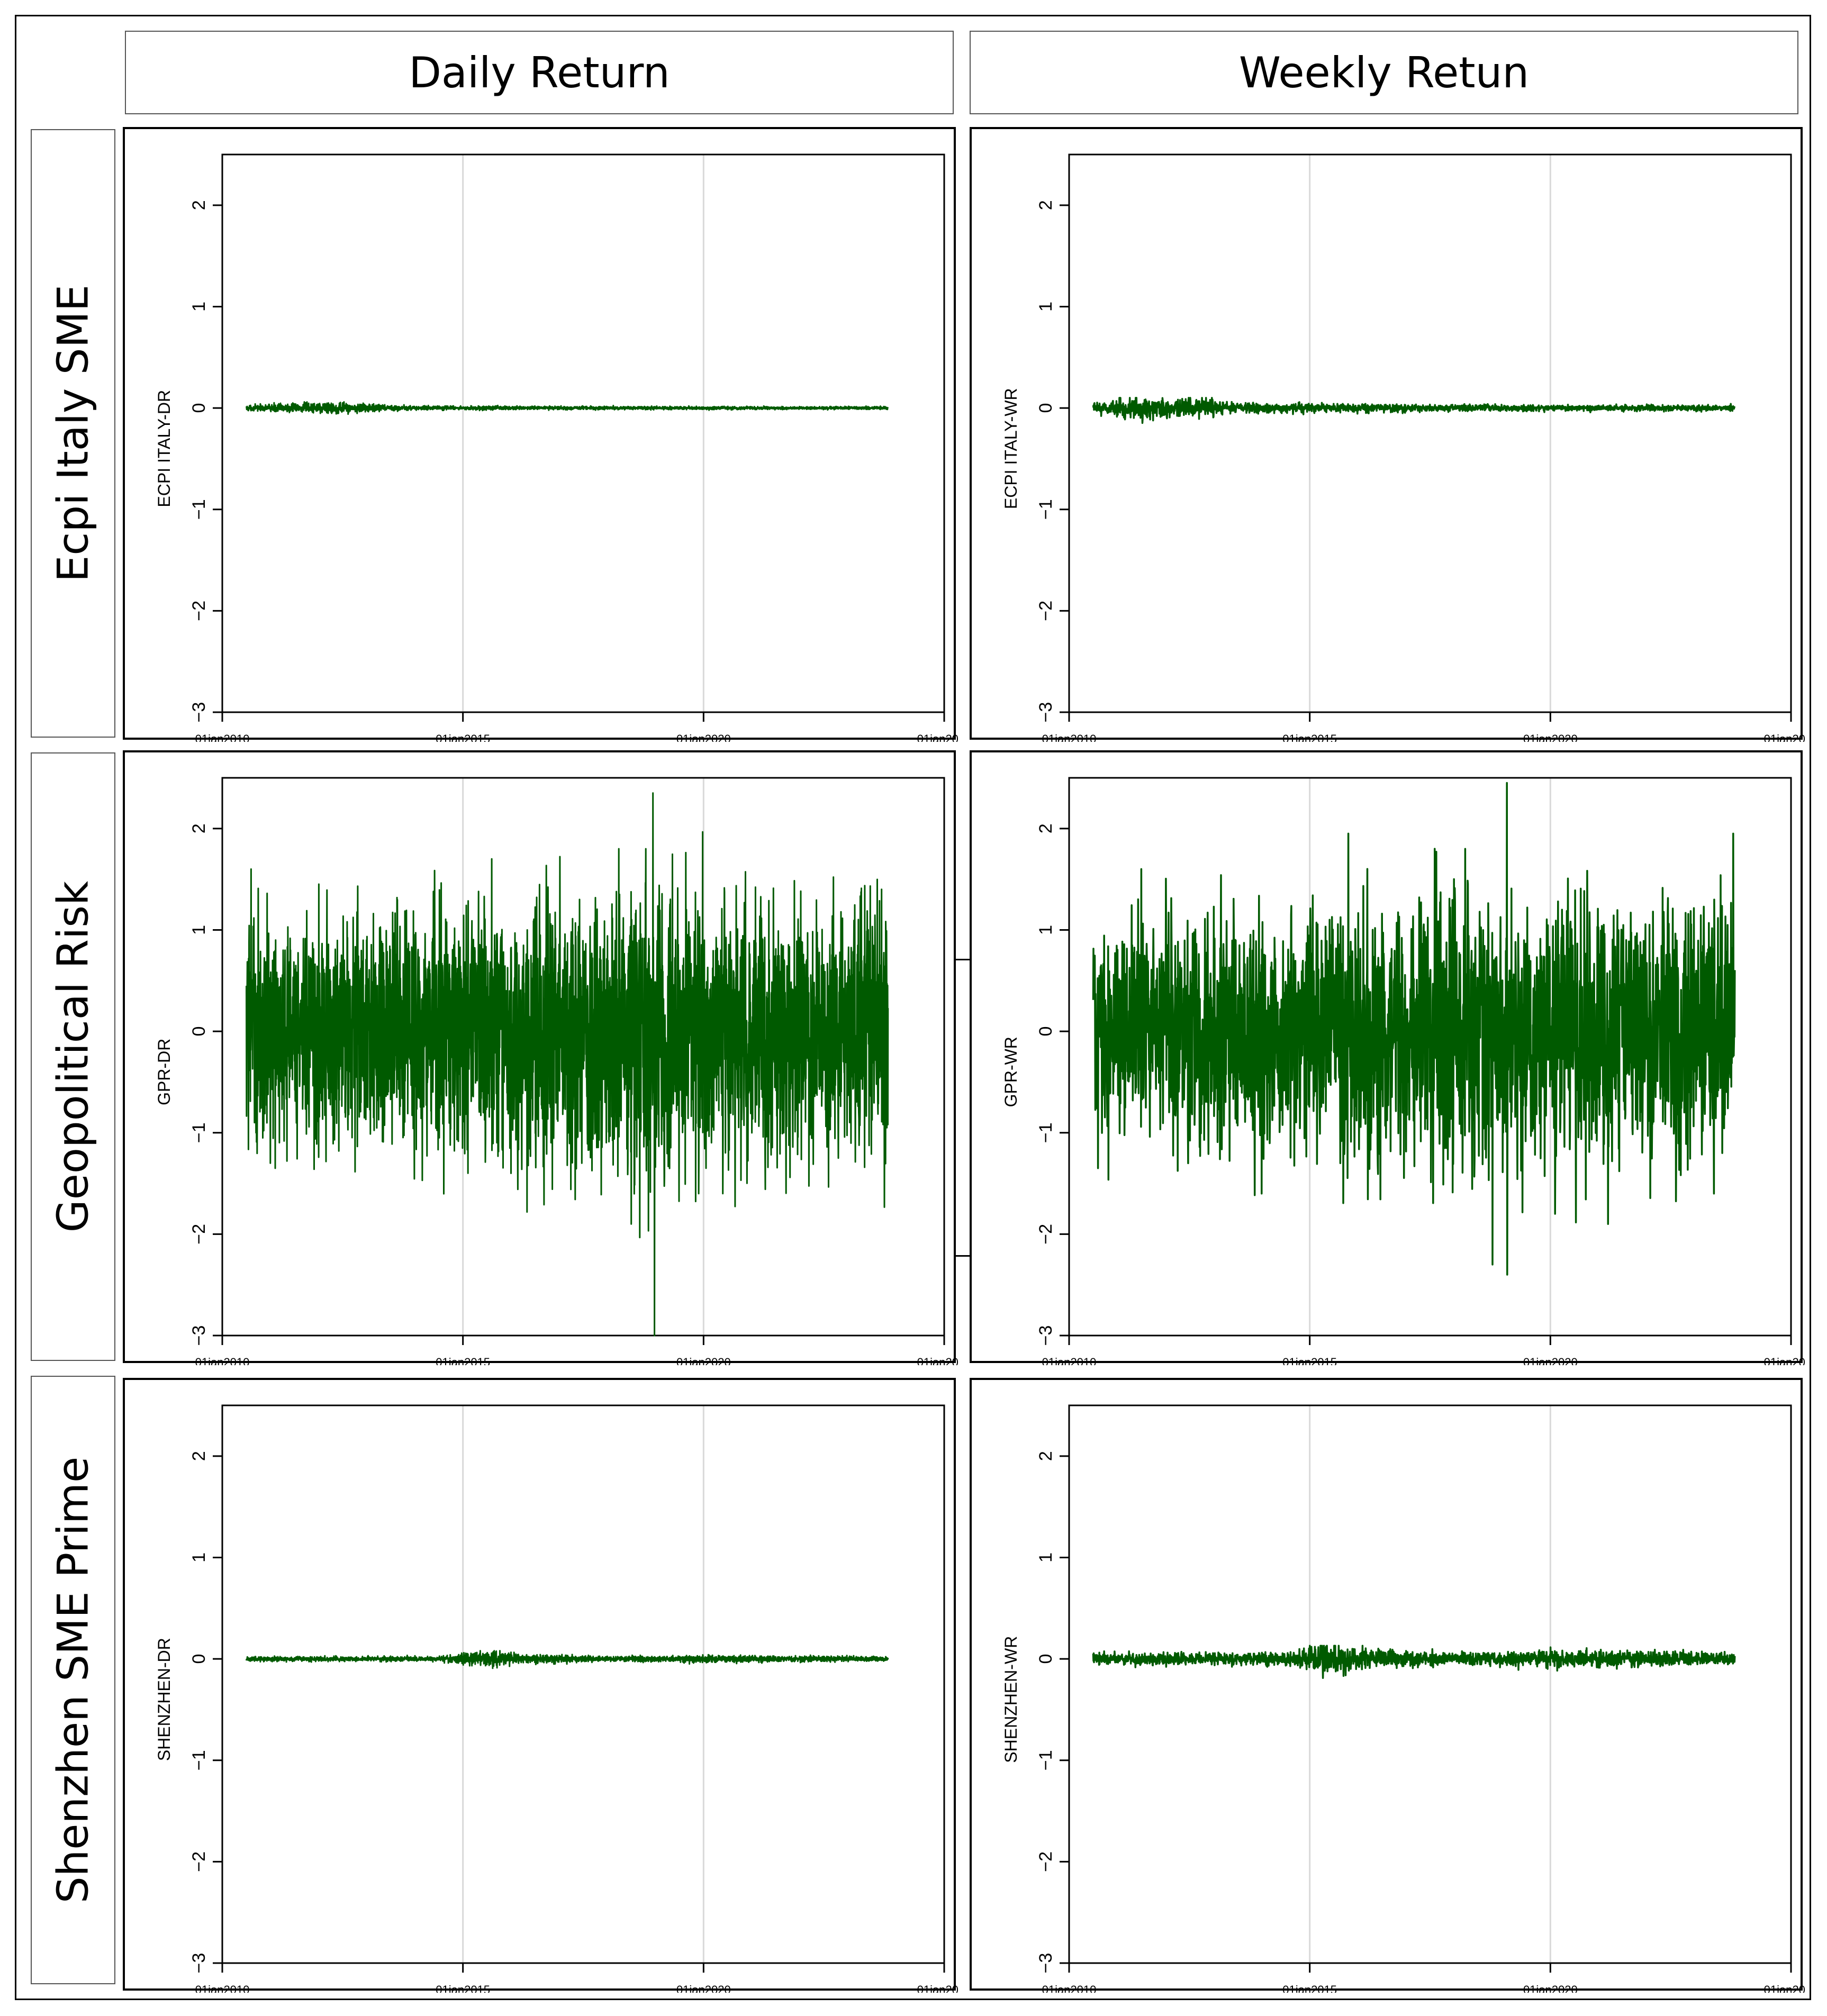  I want to click on chart-shenzhen-wr-plot-area, so click(1430, 1684).